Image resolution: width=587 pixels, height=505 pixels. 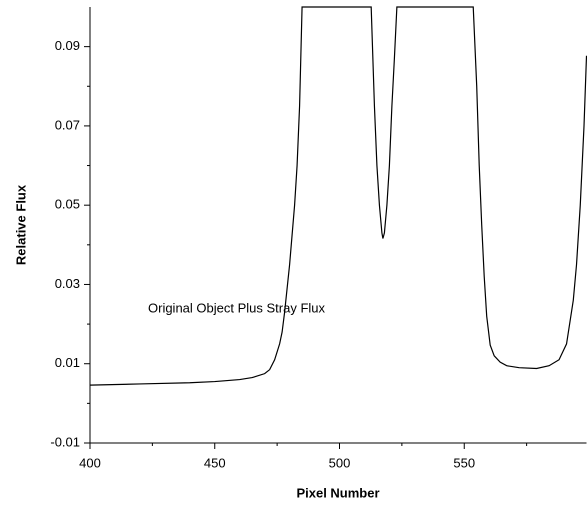 I want to click on x-tick-label: 500, so click(x=340, y=462).